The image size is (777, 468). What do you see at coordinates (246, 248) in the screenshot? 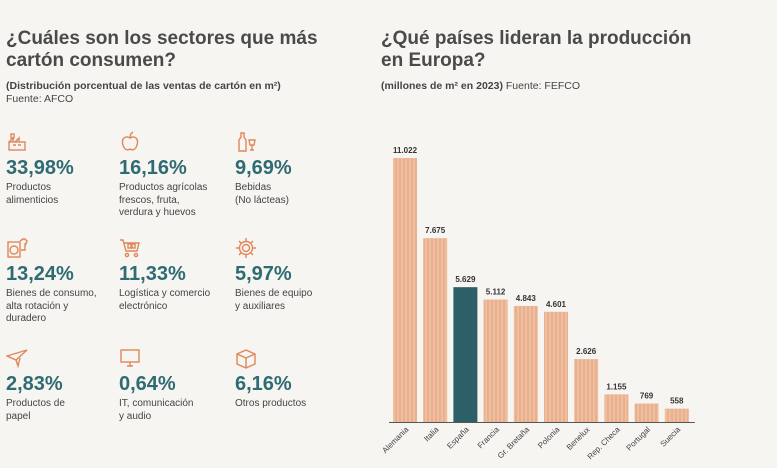
I see `gear-icon` at bounding box center [246, 248].